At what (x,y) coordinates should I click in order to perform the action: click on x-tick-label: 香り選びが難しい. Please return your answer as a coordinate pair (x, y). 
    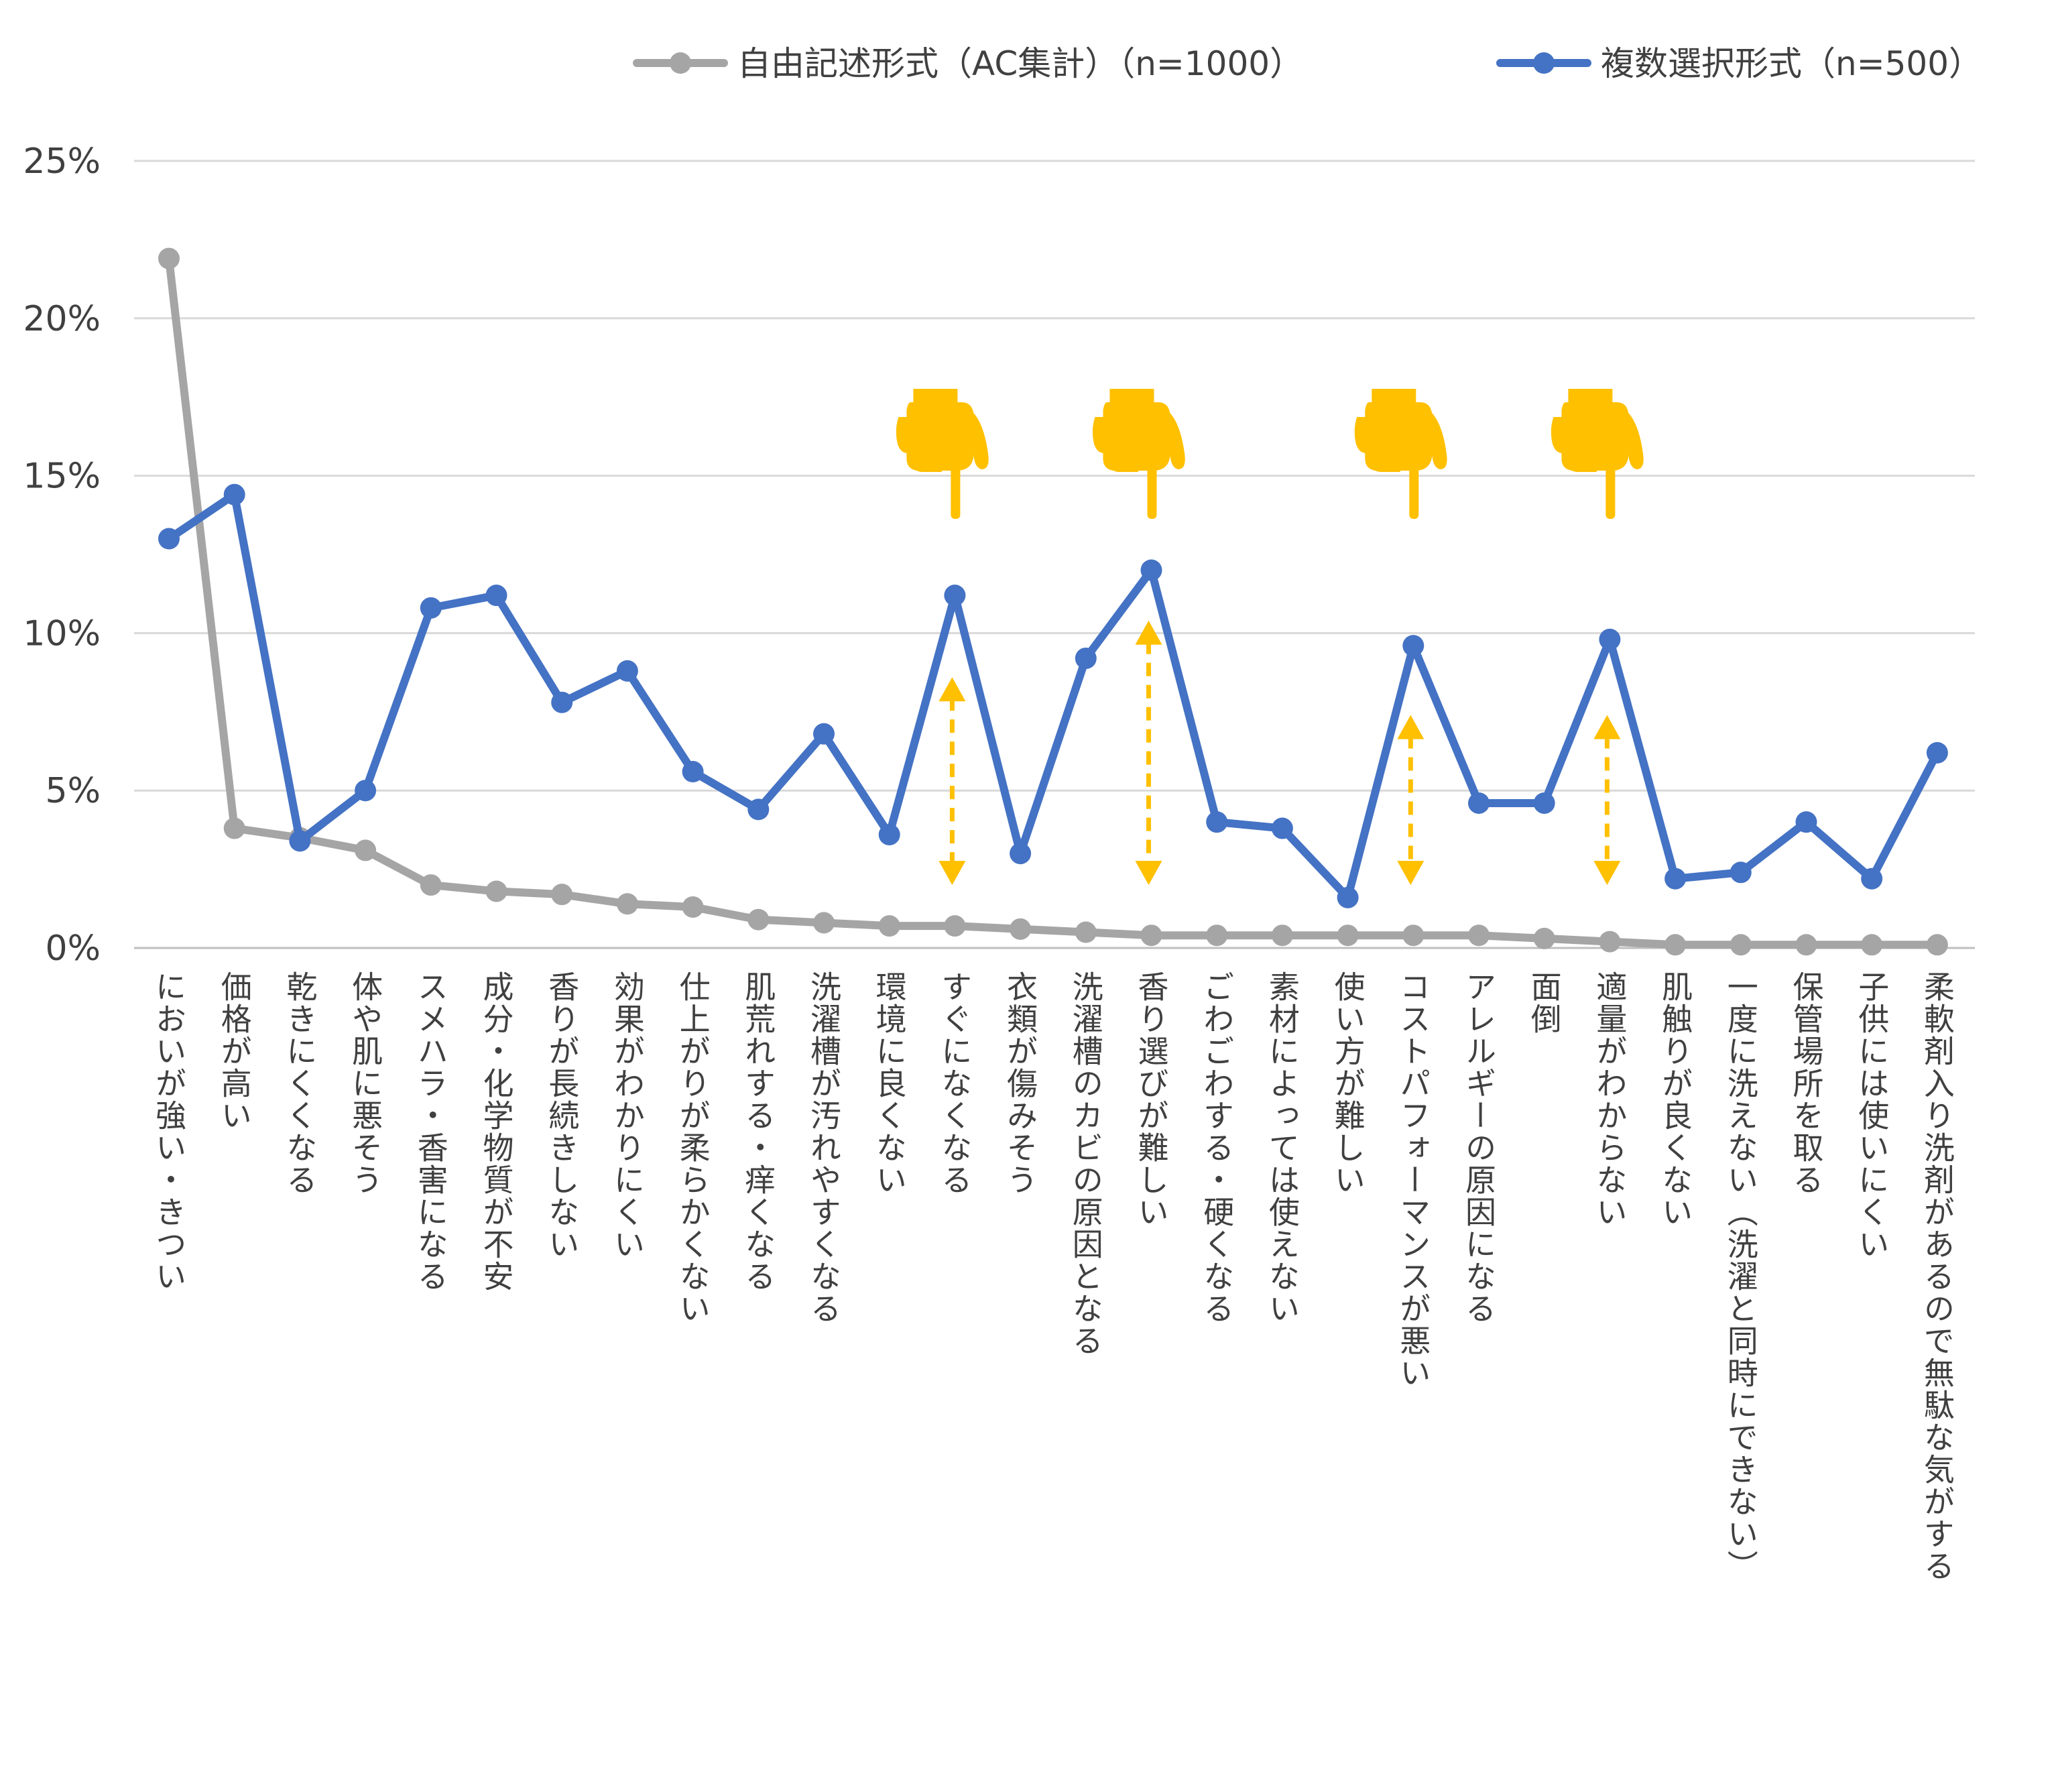
    Looking at the image, I should click on (1152, 1099).